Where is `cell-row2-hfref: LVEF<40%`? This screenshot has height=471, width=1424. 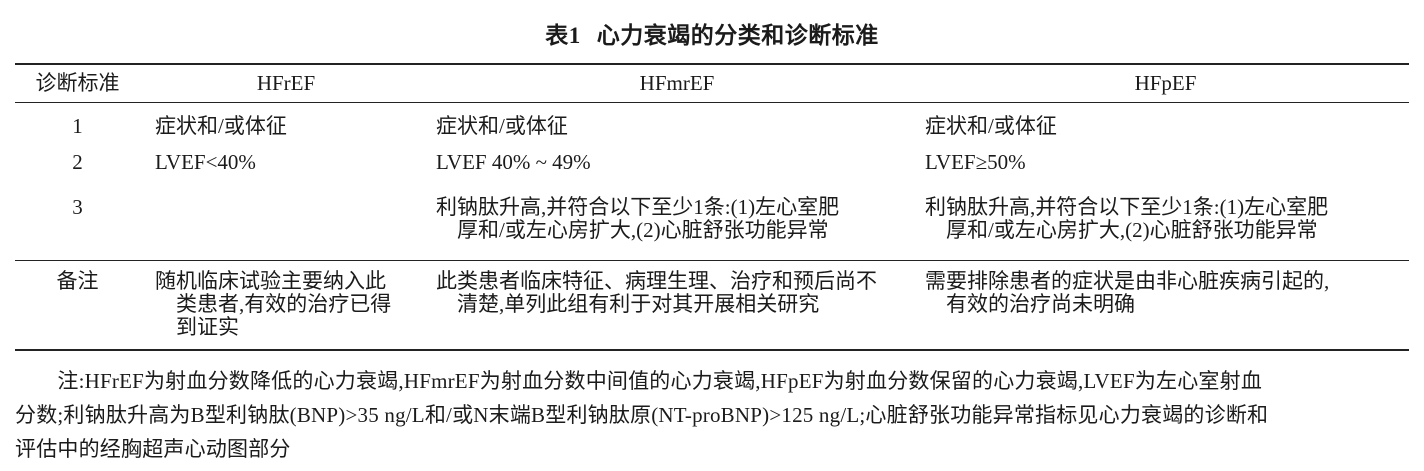
cell-row2-hfref: LVEF<40% is located at coordinates (205, 162).